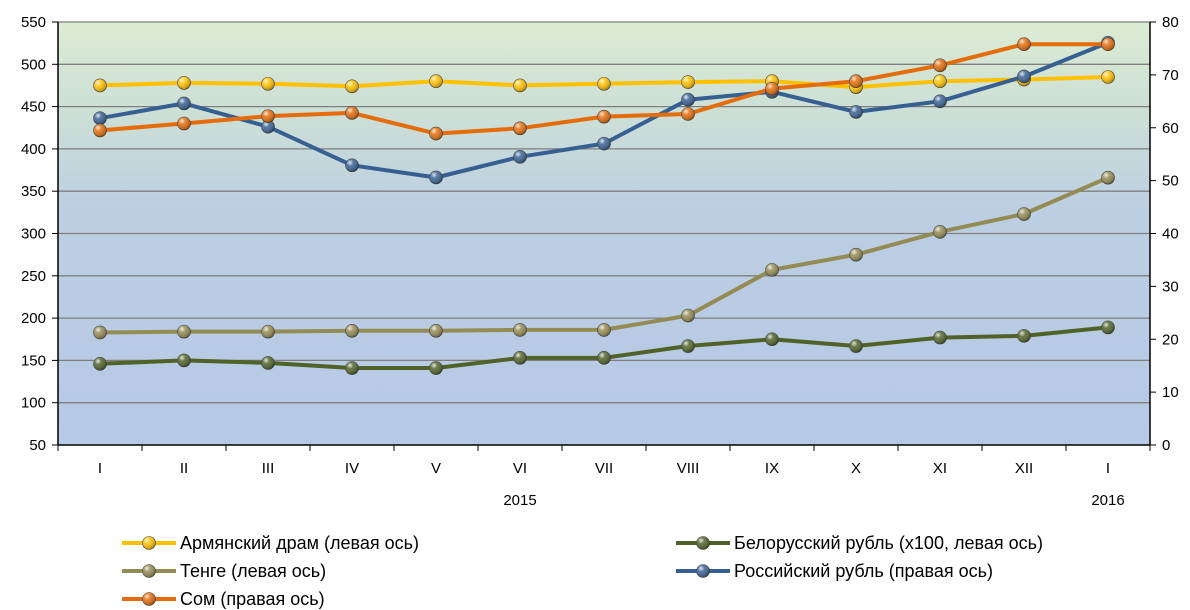 Image resolution: width=1190 pixels, height=610 pixels. I want to click on right-tick-label: 0, so click(1166, 445).